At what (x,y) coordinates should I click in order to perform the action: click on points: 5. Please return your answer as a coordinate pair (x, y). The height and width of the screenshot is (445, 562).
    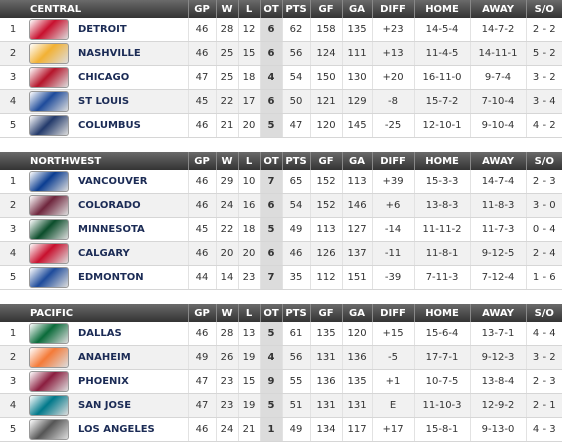
    Looking at the image, I should click on (271, 334).